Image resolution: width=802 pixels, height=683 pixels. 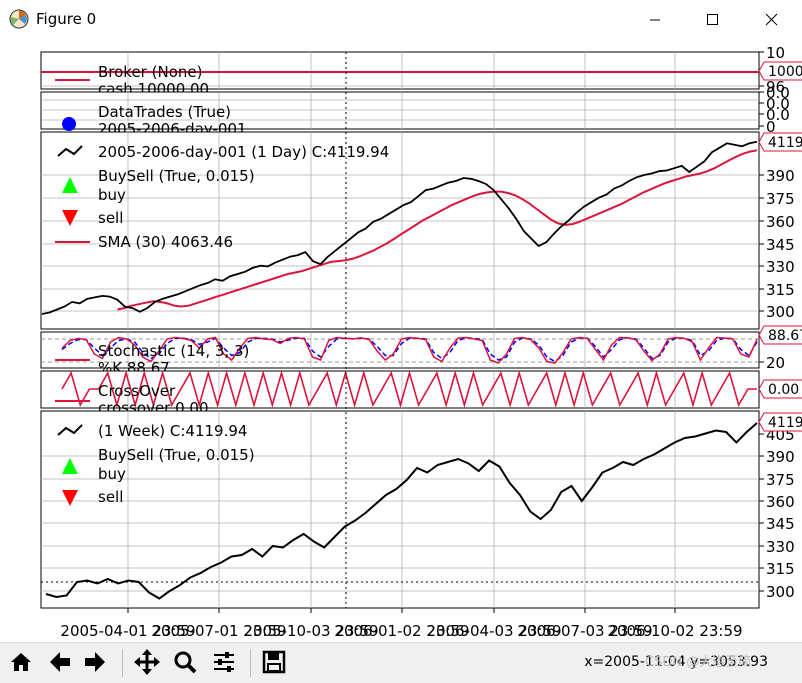 I want to click on x-tick-label: 2006-10-02 23:59, so click(x=674, y=631).